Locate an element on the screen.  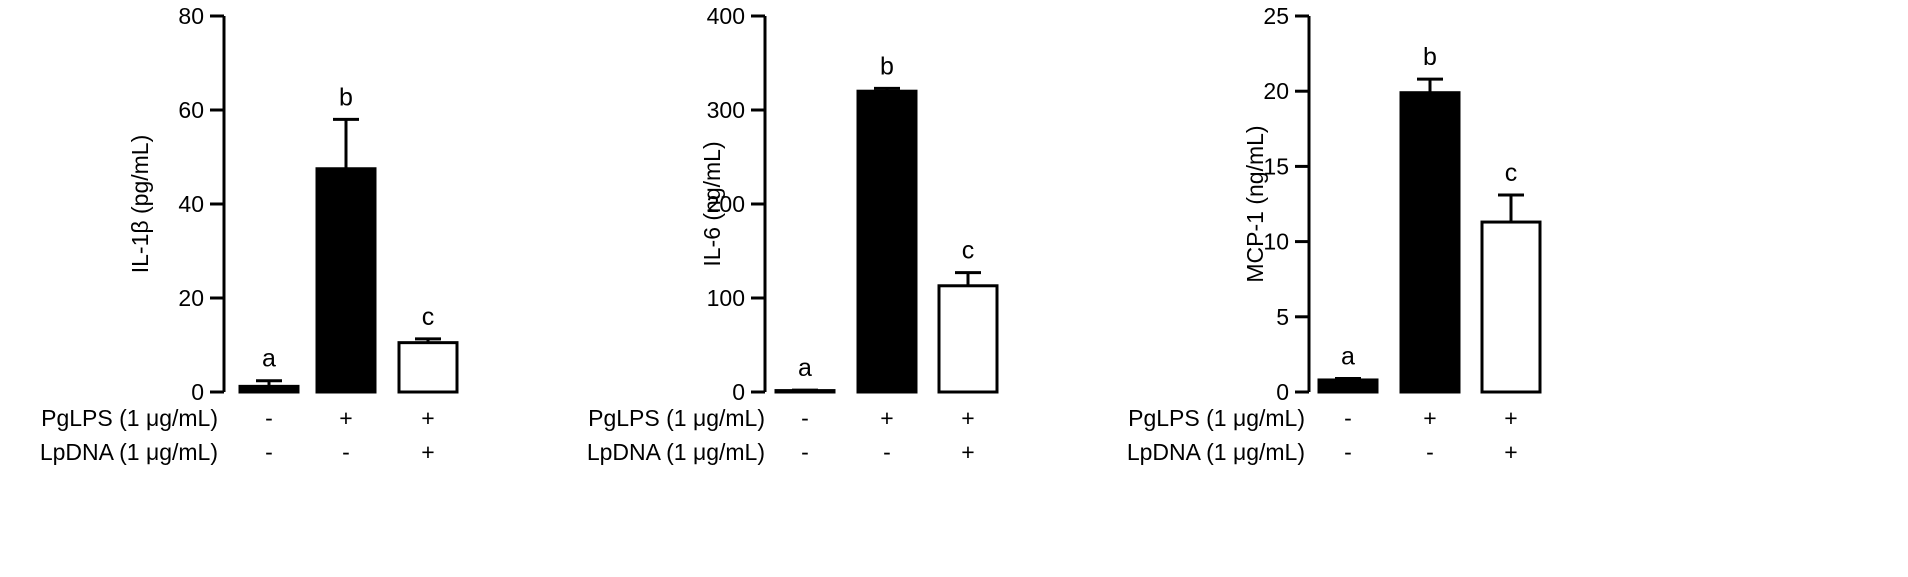
y-tick-label: 40 is located at coordinates (191, 204).